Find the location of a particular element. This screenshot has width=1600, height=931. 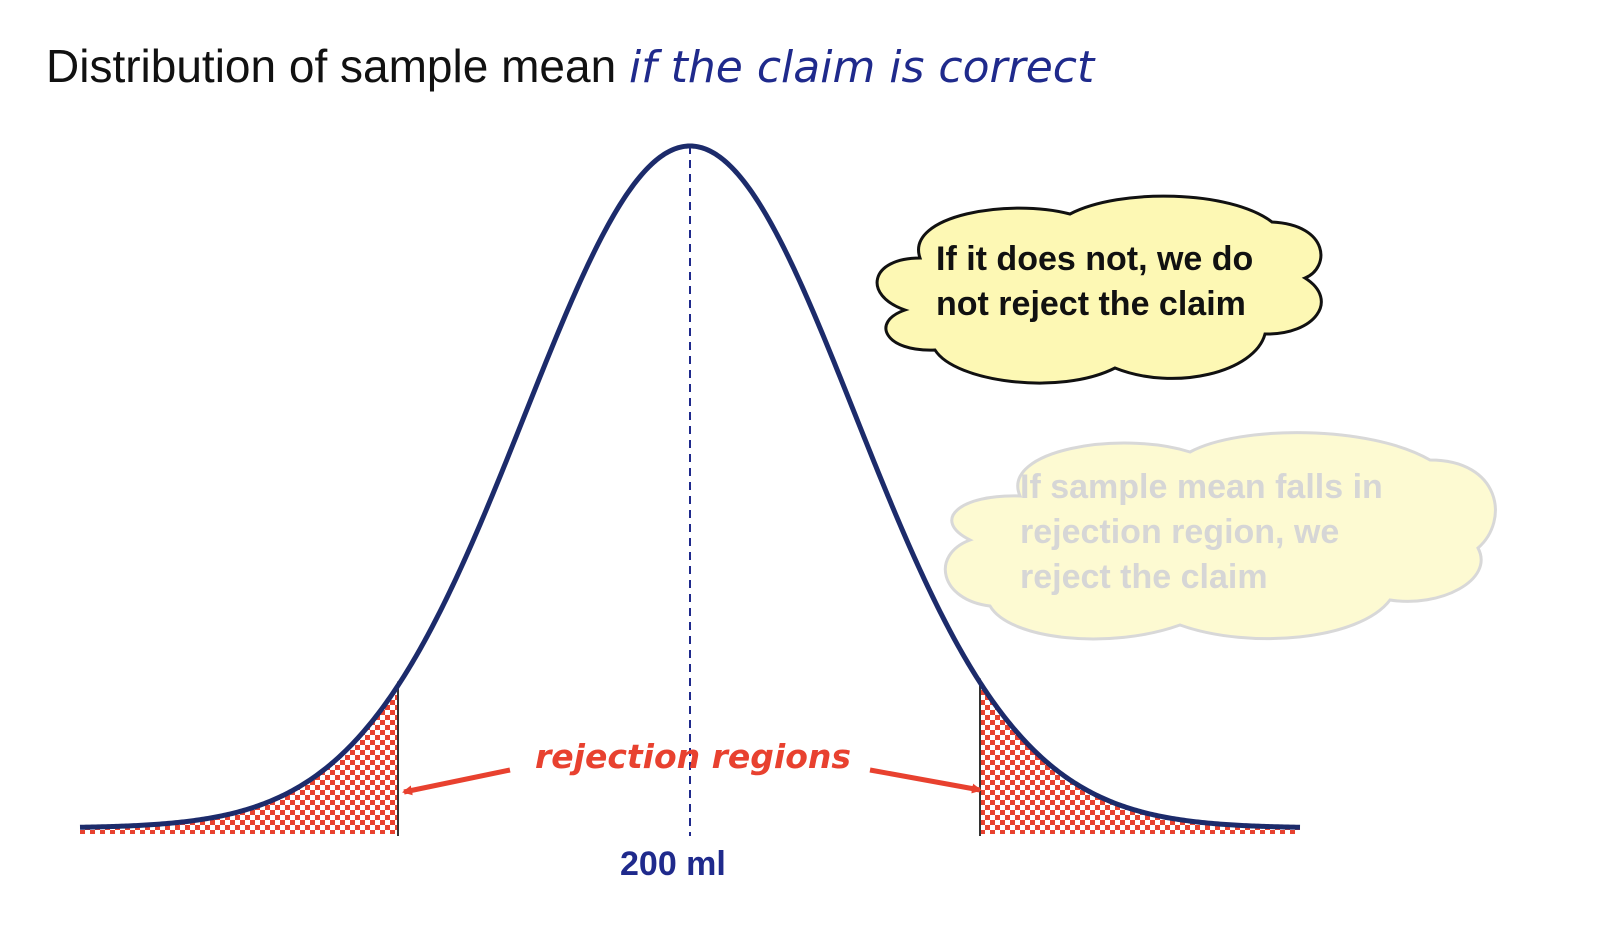

cloud-shape-reject is located at coordinates (1220, 536).